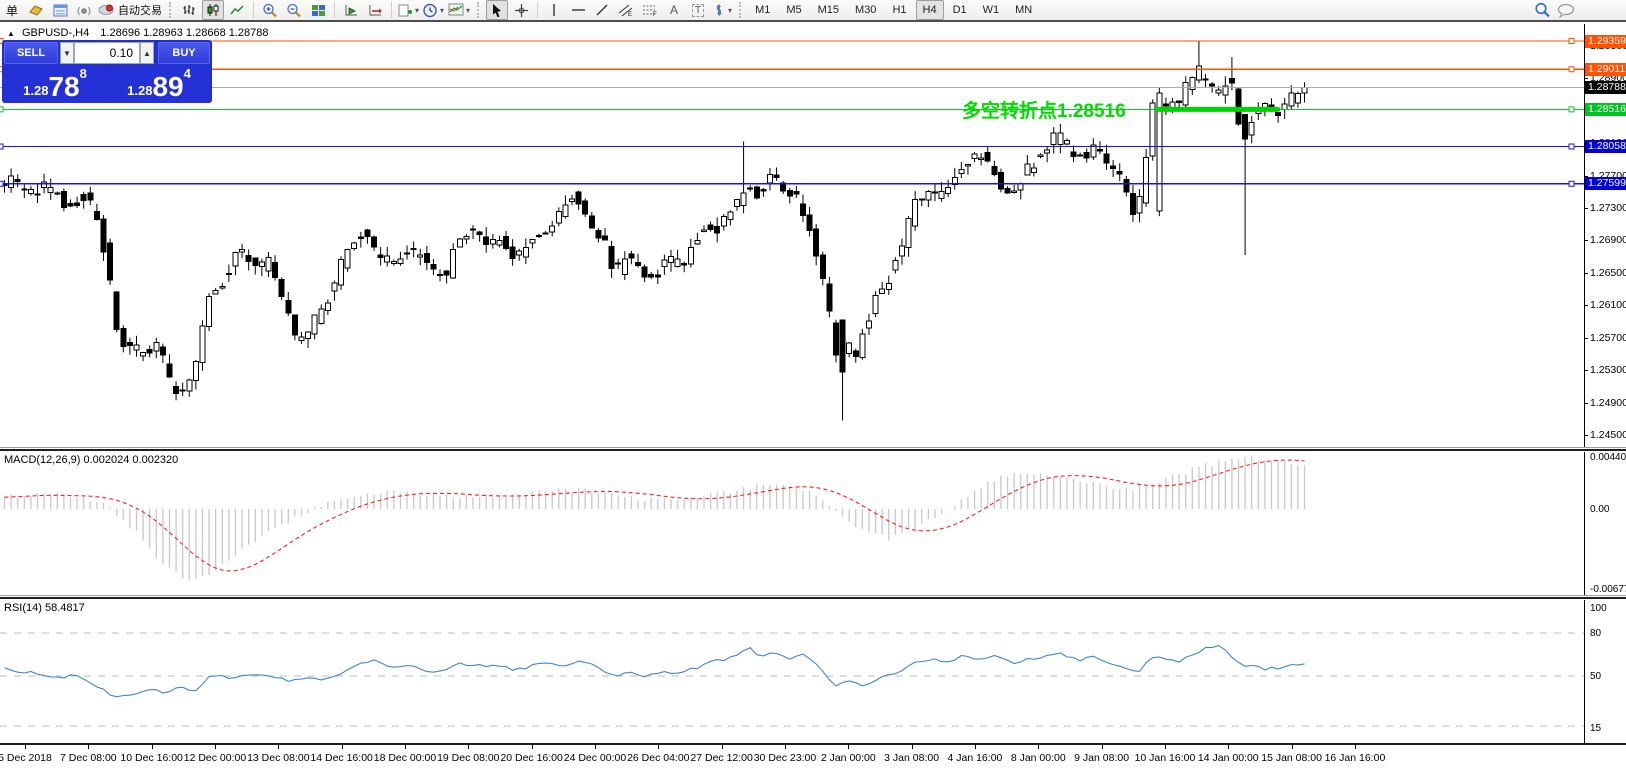 Image resolution: width=1626 pixels, height=770 pixels. Describe the element at coordinates (674, 10) in the screenshot. I see `text-icon: A` at that location.